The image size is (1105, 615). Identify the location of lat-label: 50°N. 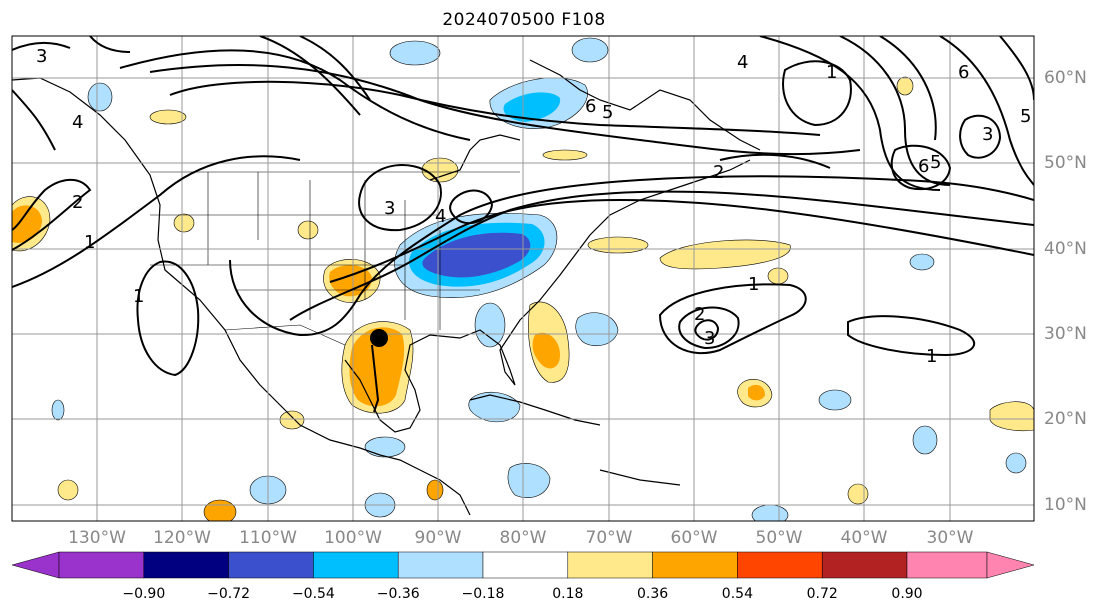
(1065, 163).